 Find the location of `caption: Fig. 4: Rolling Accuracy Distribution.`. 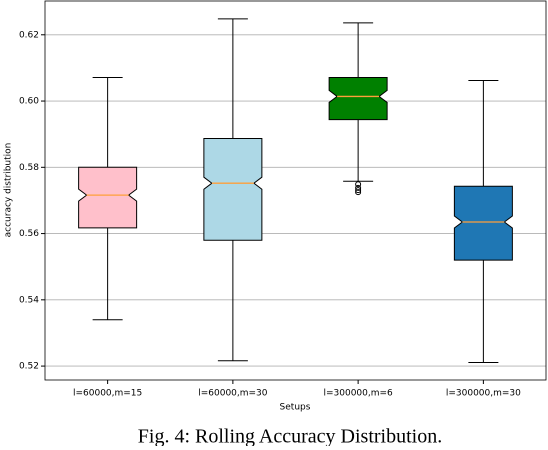

caption: Fig. 4: Rolling Accuracy Distribution. is located at coordinates (290, 436).